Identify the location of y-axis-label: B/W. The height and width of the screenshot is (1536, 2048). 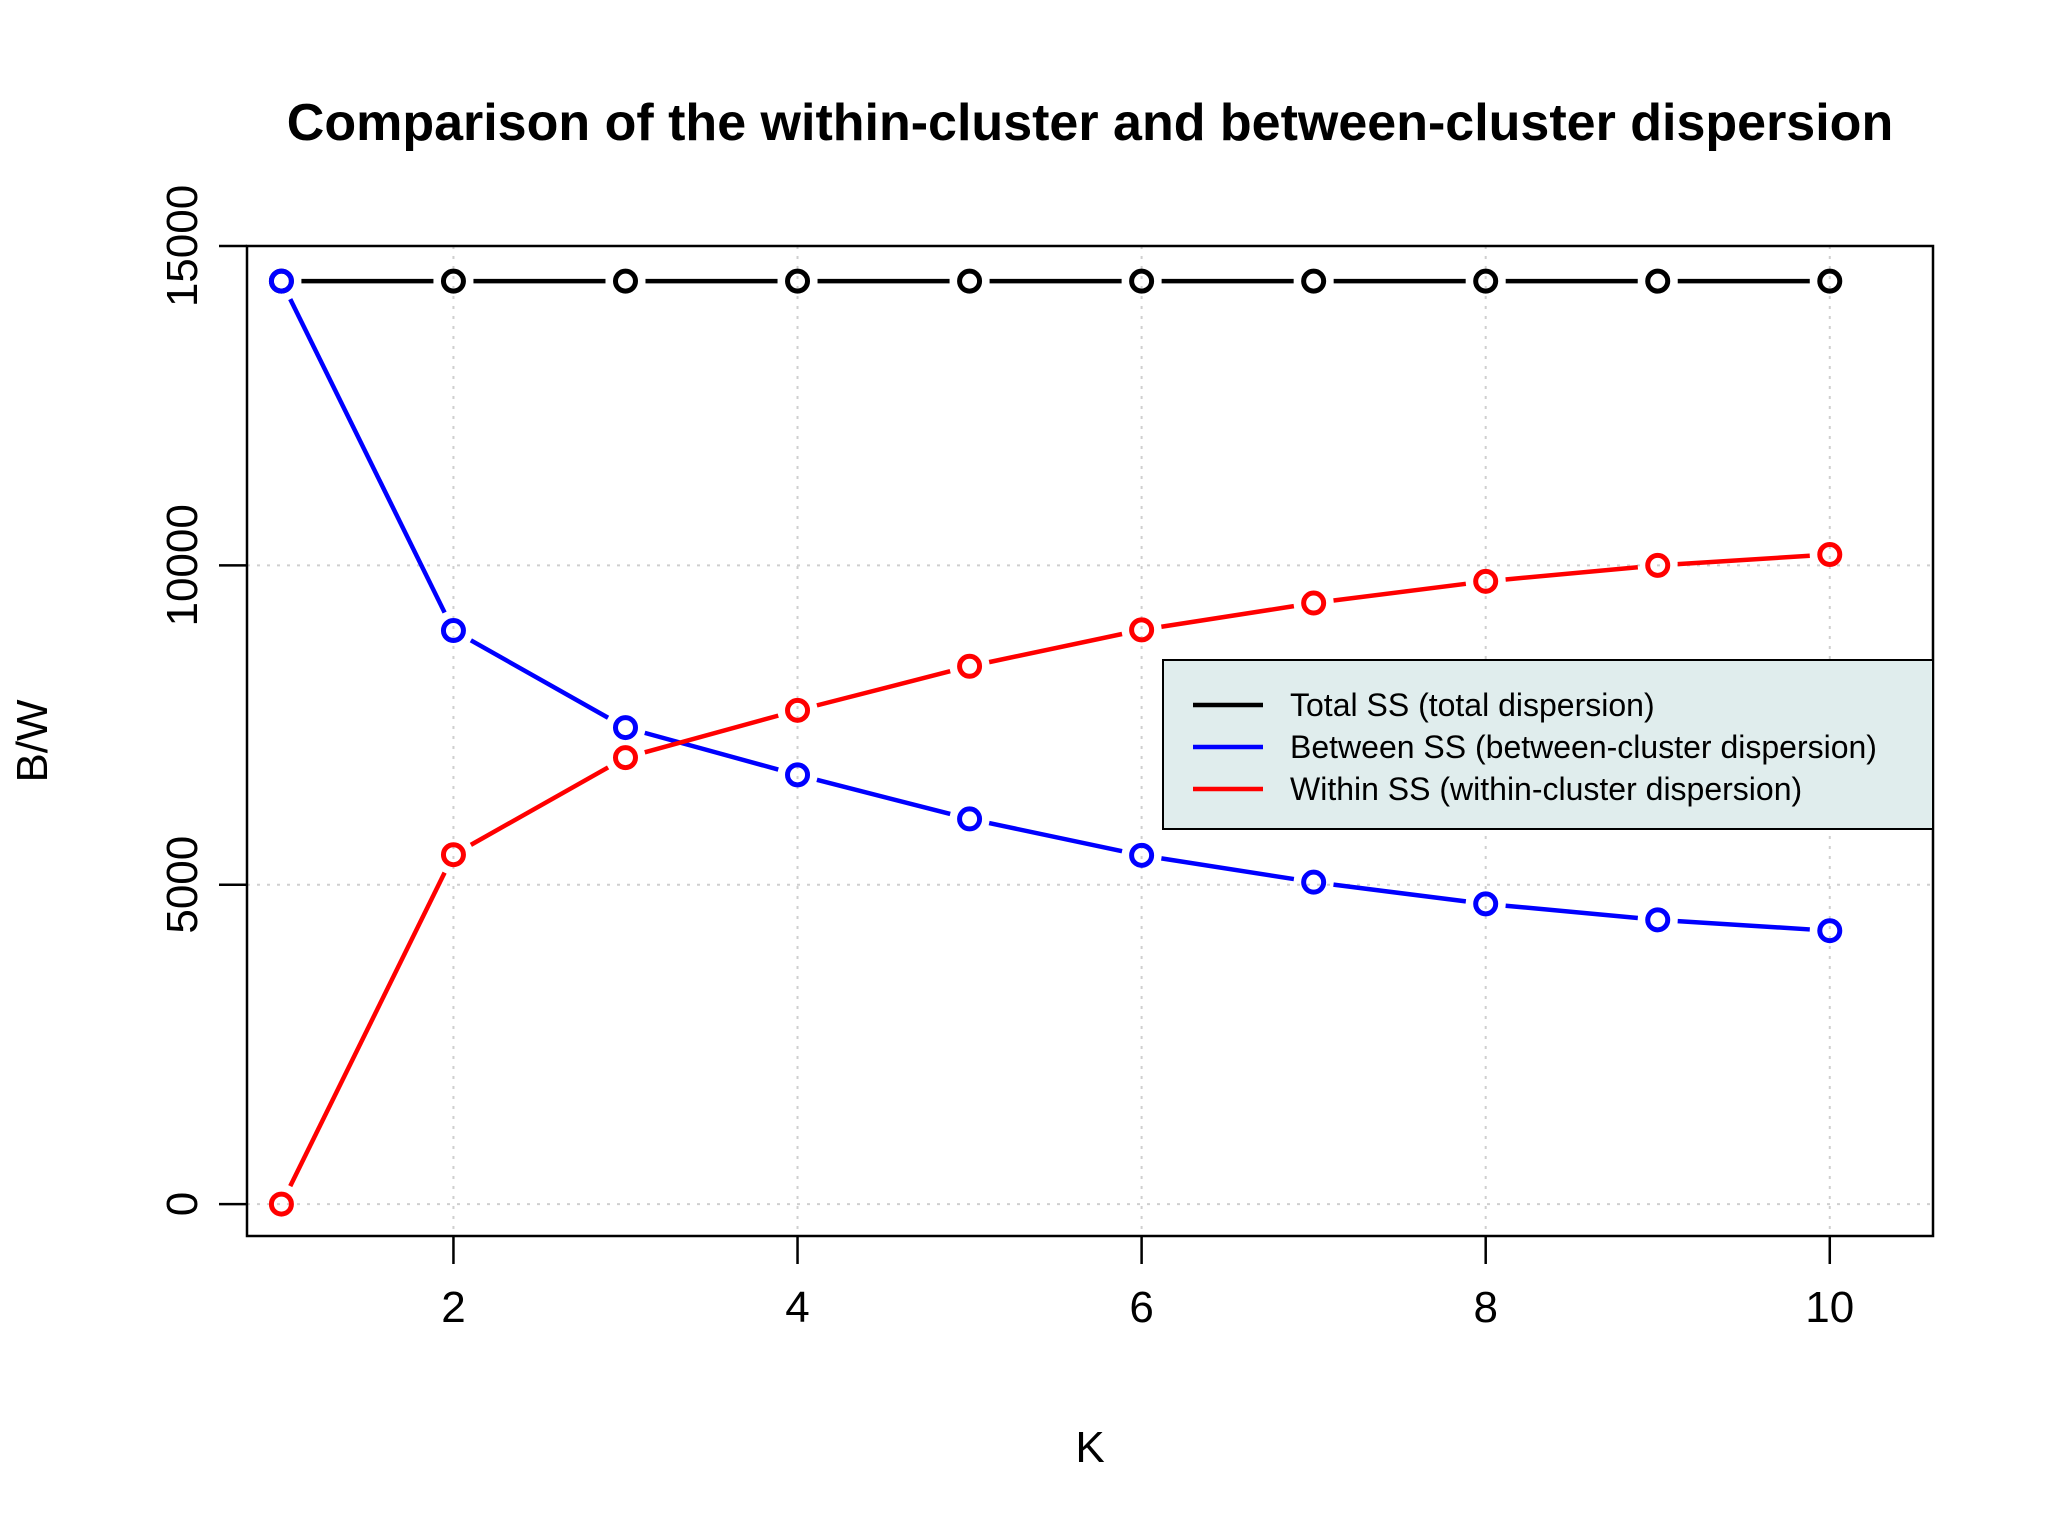
(32, 741).